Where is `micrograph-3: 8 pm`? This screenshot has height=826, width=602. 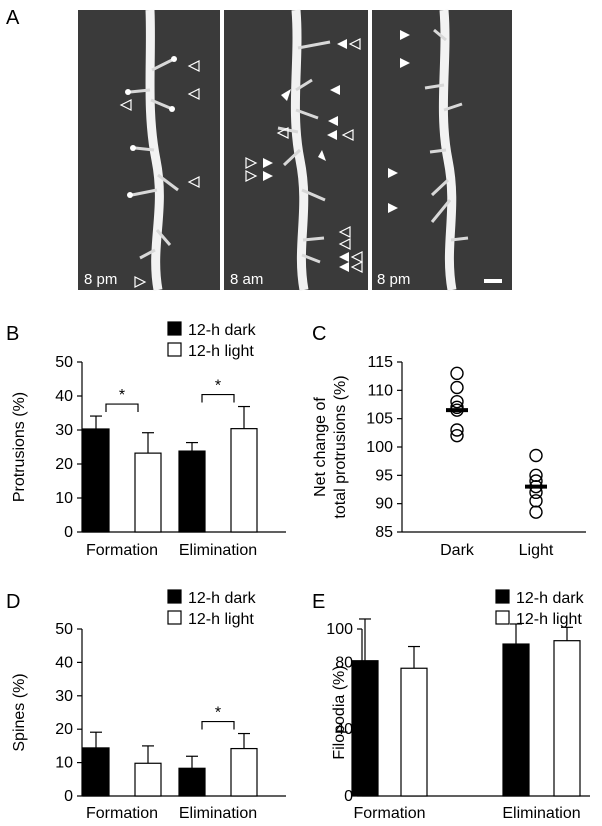 micrograph-3: 8 pm is located at coordinates (442, 150).